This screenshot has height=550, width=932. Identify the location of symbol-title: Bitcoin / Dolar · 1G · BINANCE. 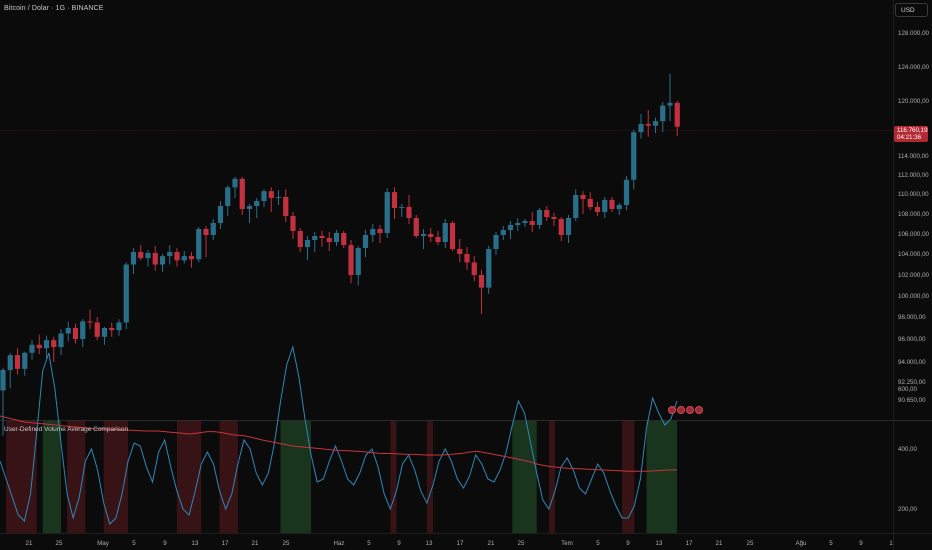
(54, 8).